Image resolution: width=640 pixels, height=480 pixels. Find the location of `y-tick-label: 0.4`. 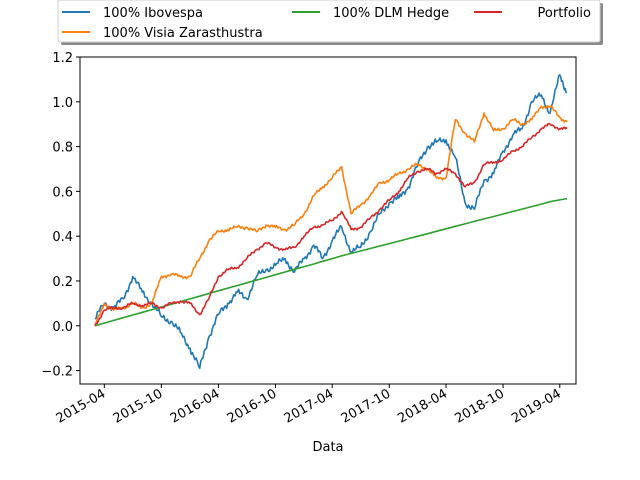

y-tick-label: 0.4 is located at coordinates (62, 237).